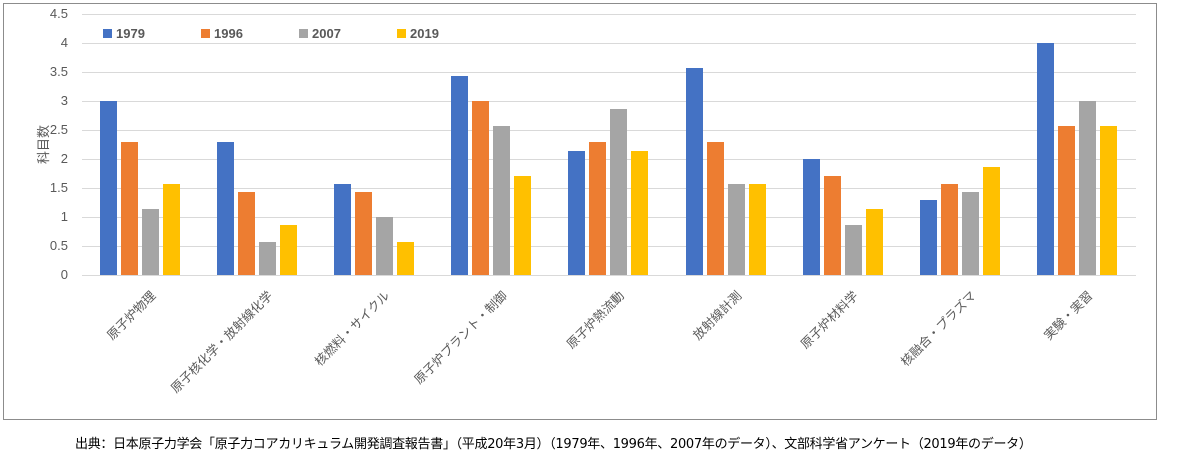 Image resolution: width=1194 pixels, height=455 pixels. I want to click on y-tick-label: 1.5, so click(58, 187).